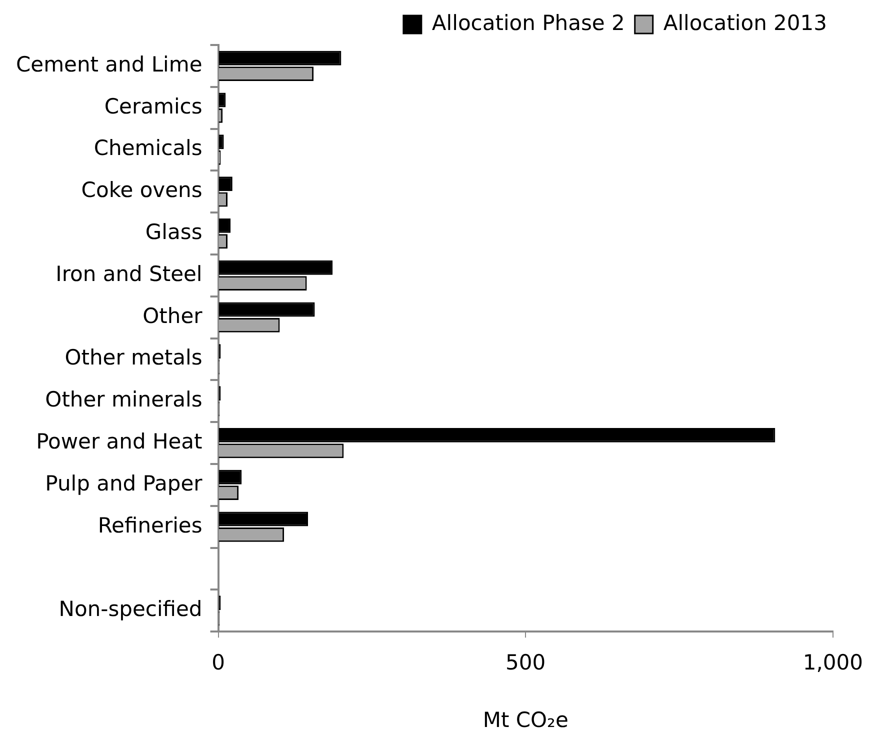 The height and width of the screenshot is (748, 877). What do you see at coordinates (153, 106) in the screenshot?
I see `y-tick-label: Ceramics` at bounding box center [153, 106].